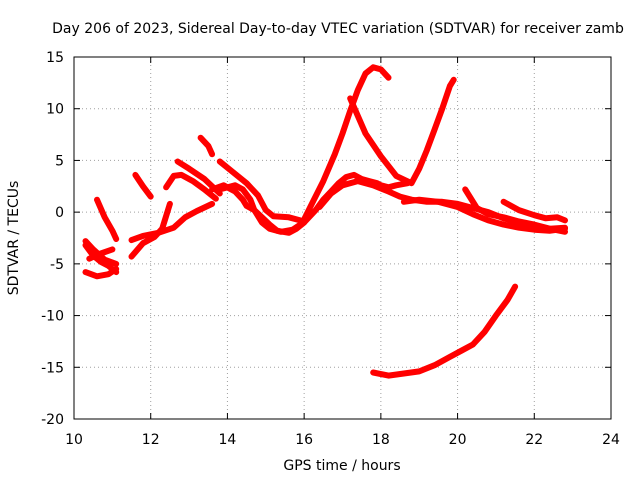 The image size is (640, 480). Describe the element at coordinates (151, 440) in the screenshot. I see `x-tick-label: 12` at that location.